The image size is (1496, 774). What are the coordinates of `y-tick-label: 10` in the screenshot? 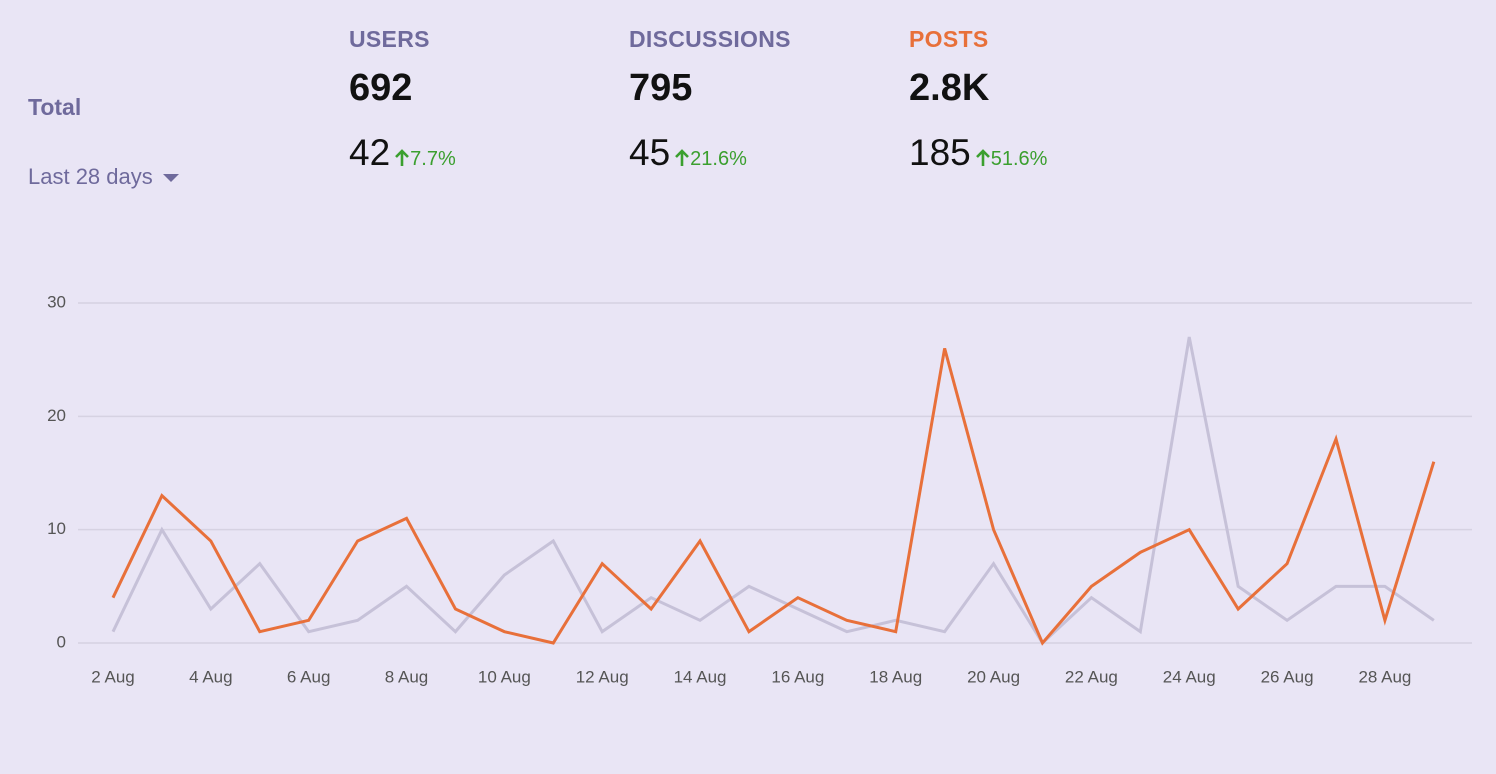 It's located at (56, 528).